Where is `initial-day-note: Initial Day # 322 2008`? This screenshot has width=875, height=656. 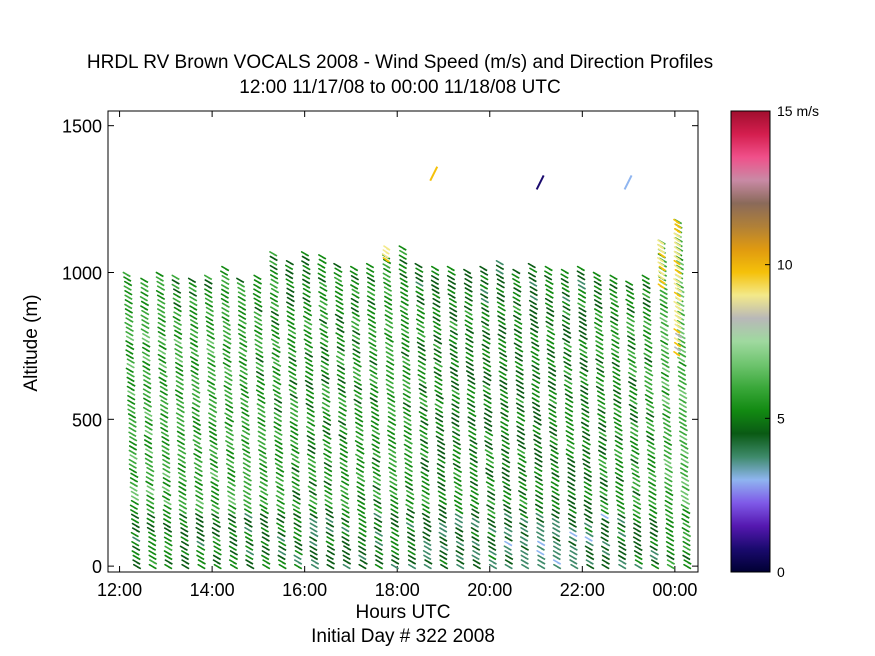 initial-day-note: Initial Day # 322 2008 is located at coordinates (403, 636).